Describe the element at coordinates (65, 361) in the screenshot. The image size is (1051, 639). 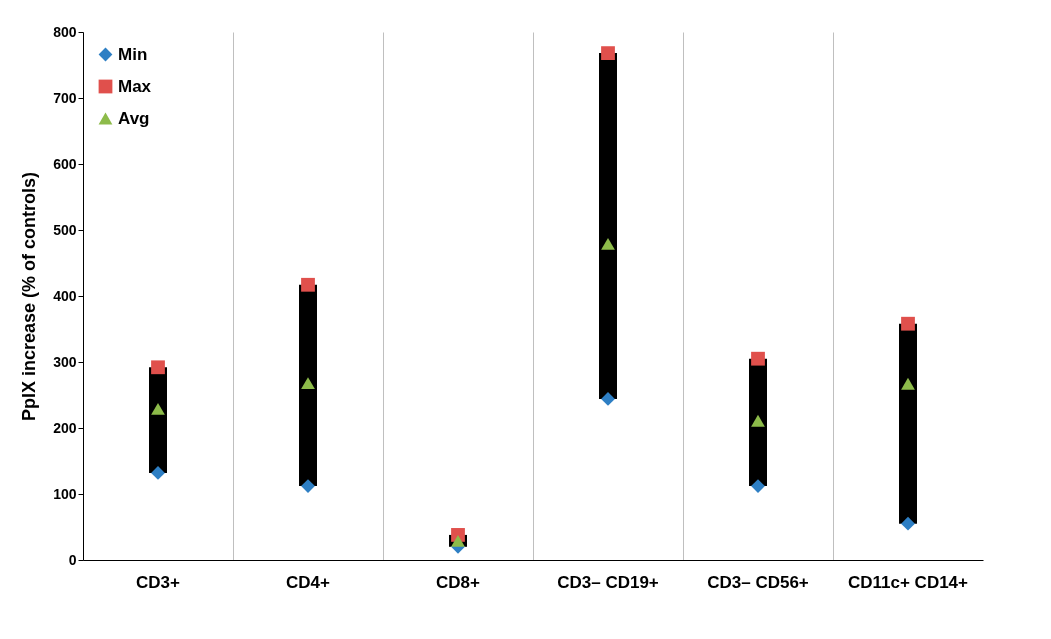
I see `y-tick-label: 300` at that location.